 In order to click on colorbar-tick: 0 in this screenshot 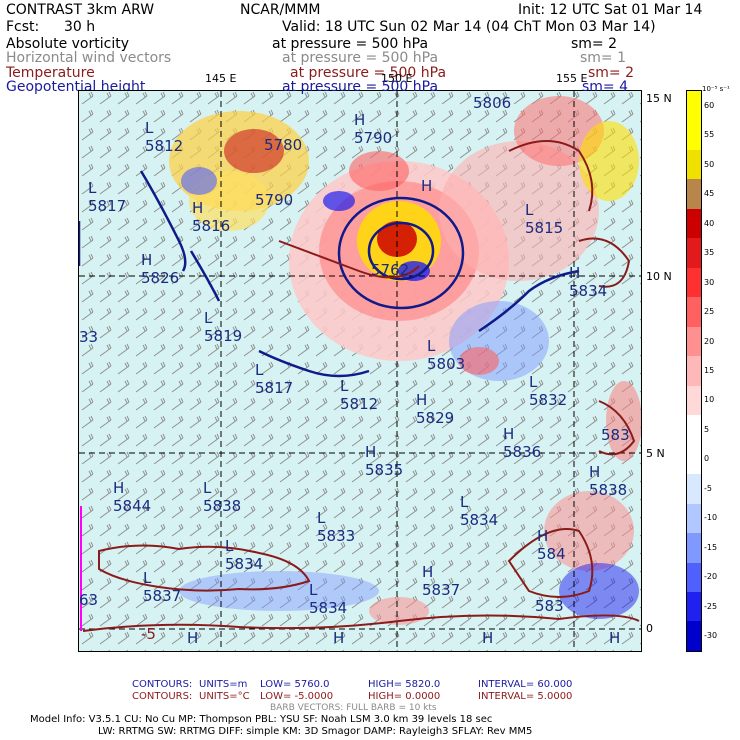, I will do `click(707, 459)`.